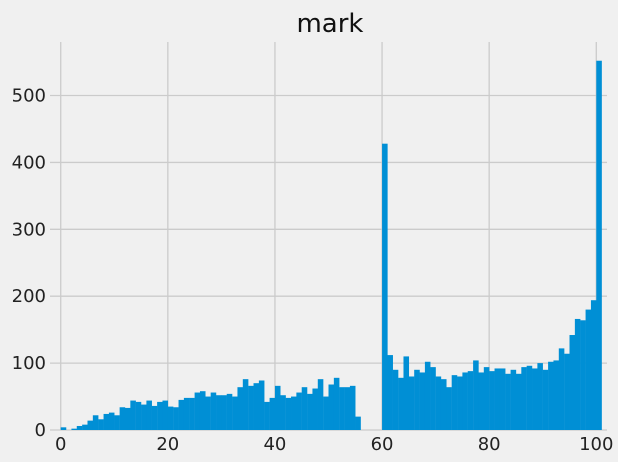 The image size is (618, 462). What do you see at coordinates (29, 96) in the screenshot?
I see `y-tick-label: 500` at bounding box center [29, 96].